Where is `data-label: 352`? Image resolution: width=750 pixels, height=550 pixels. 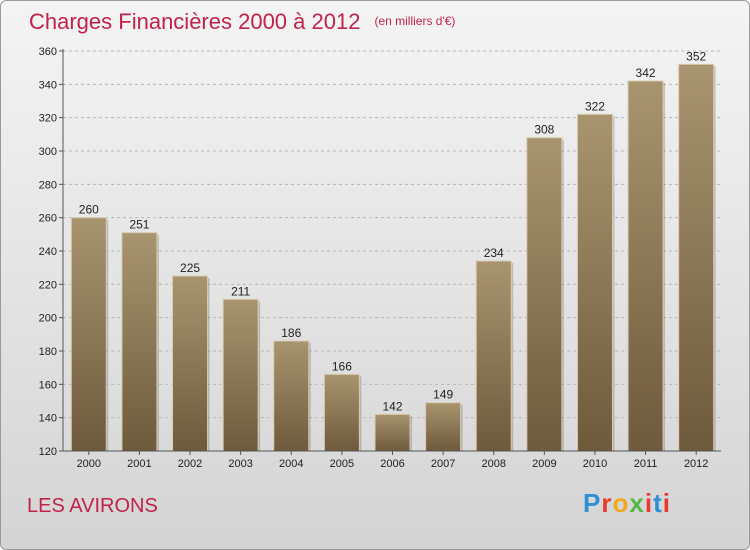
data-label: 352 is located at coordinates (696, 56).